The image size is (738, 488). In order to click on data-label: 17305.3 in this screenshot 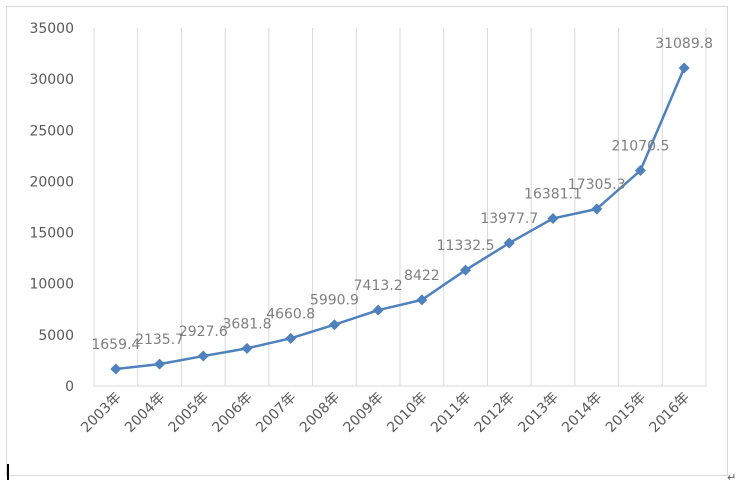, I will do `click(597, 185)`.